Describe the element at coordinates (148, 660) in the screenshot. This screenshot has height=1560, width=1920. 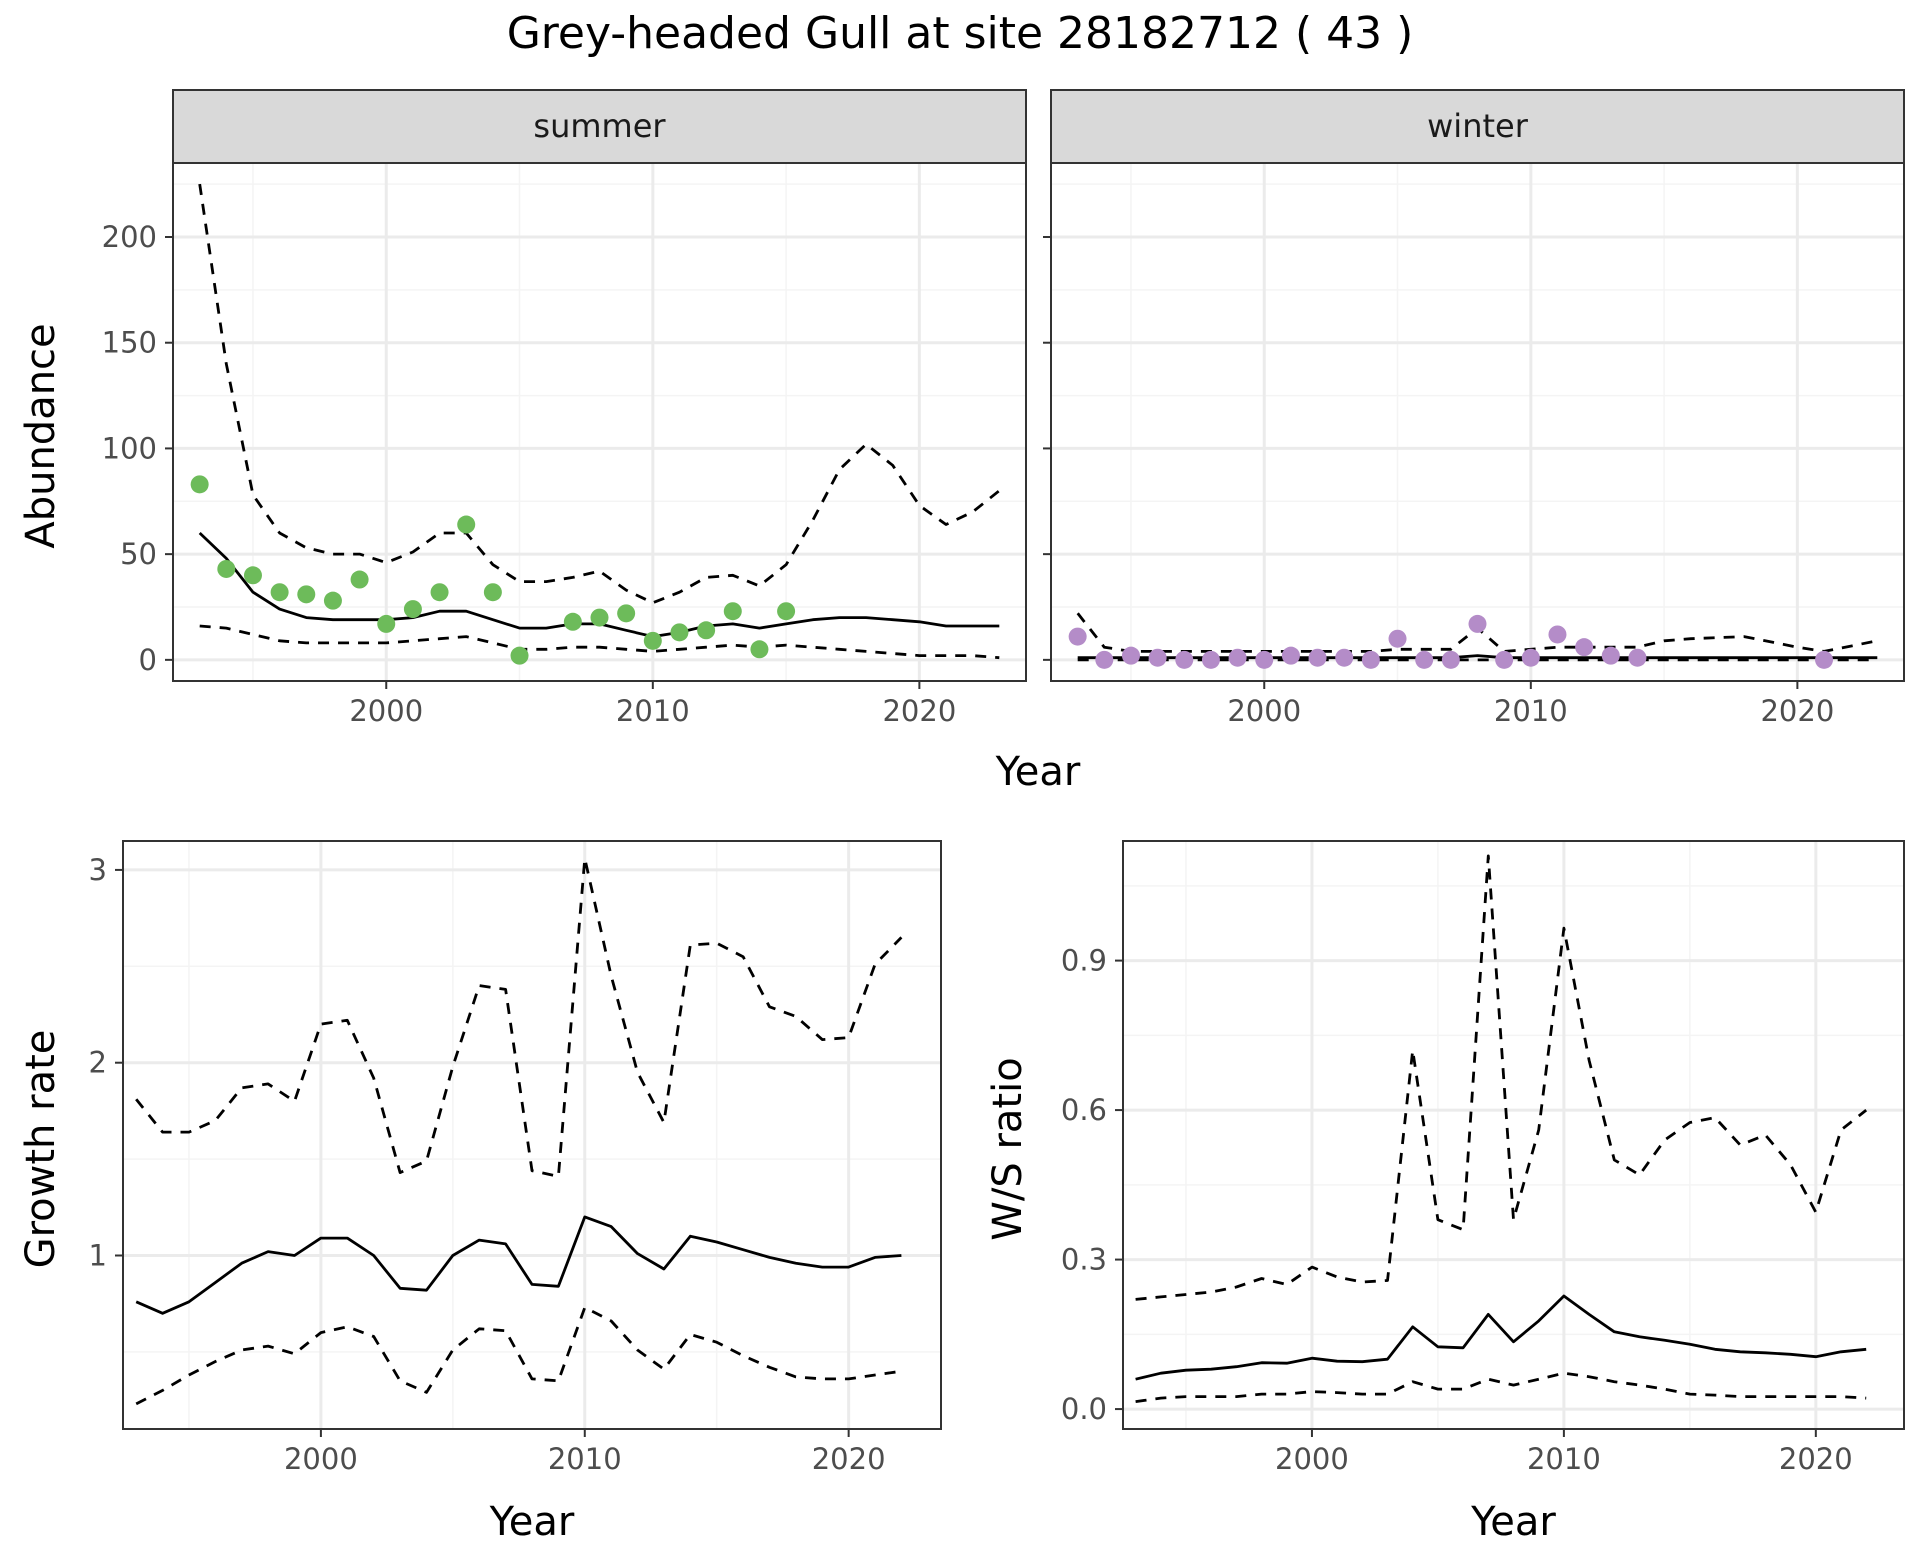
I see `y-tick-label: 0` at that location.